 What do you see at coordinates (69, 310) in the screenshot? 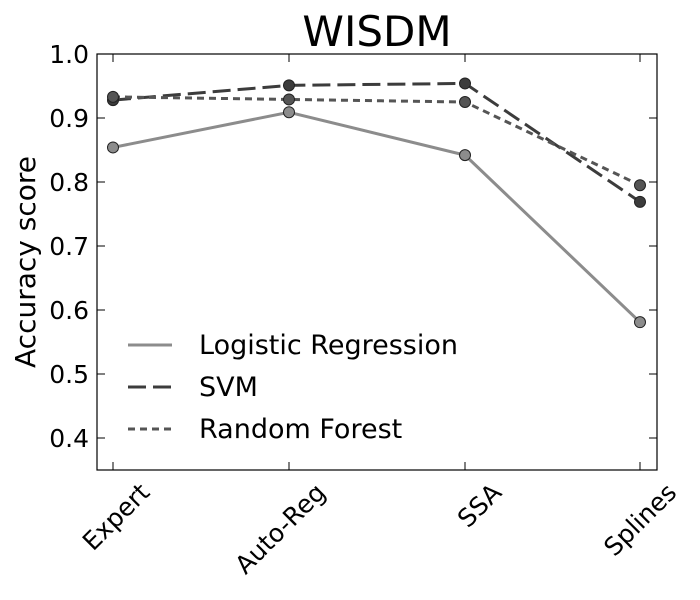
I see `y-tick-label: 0.6` at bounding box center [69, 310].